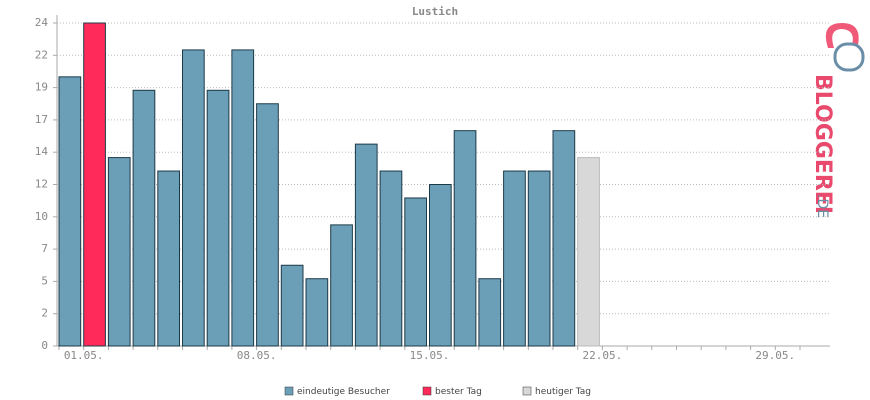  I want to click on x-tick-label: 08.05., so click(257, 355).